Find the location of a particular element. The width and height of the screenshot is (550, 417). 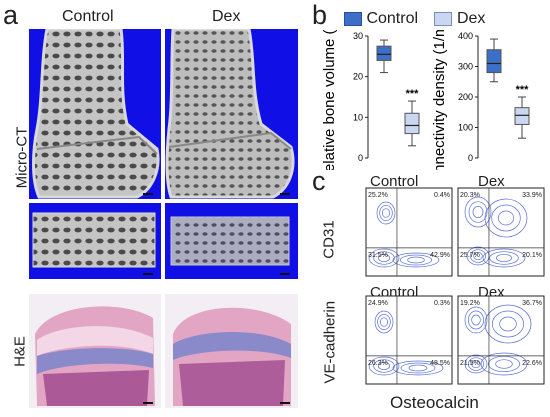

c-column-label-dex-1: Dex is located at coordinates (491, 181).